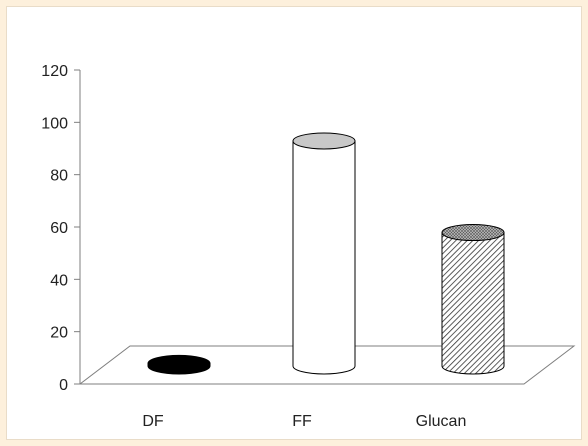 Image resolution: width=588 pixels, height=446 pixels. I want to click on y-tick-label: 0, so click(63, 385).